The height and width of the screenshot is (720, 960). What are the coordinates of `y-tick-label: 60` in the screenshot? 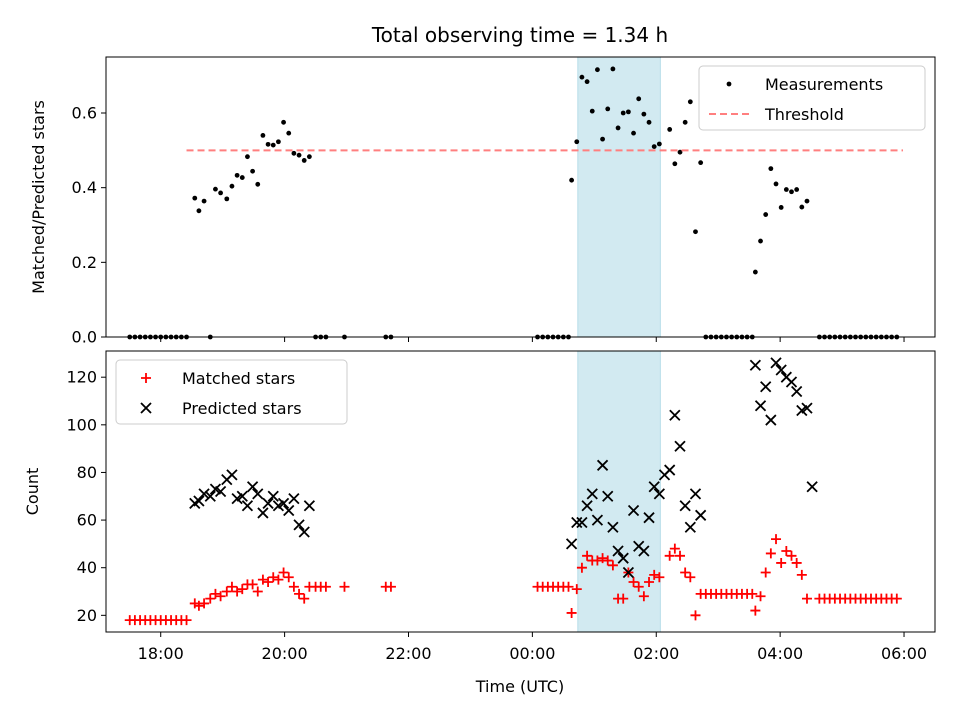 It's located at (87, 520).